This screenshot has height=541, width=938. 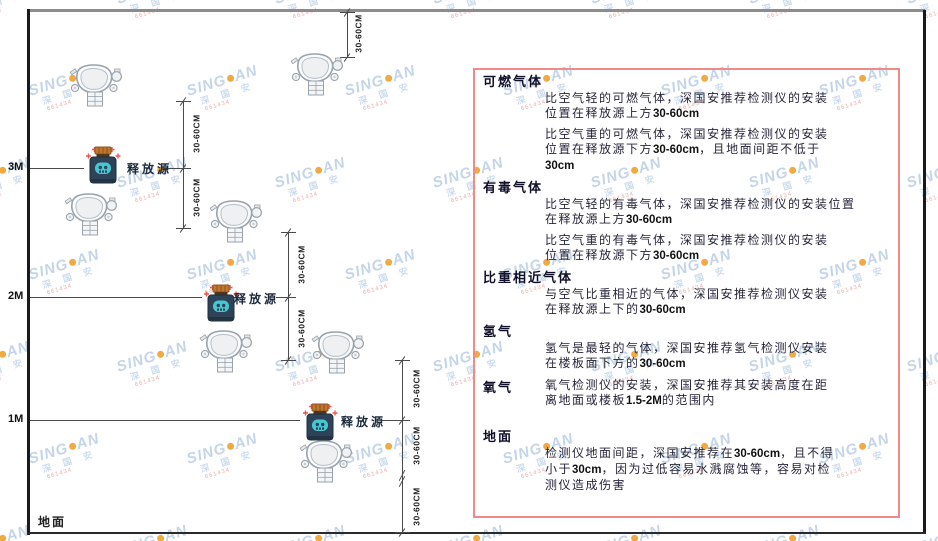 I want to click on panel-paragraph-line: 在释放源上下的30-60cm, so click(x=615, y=309).